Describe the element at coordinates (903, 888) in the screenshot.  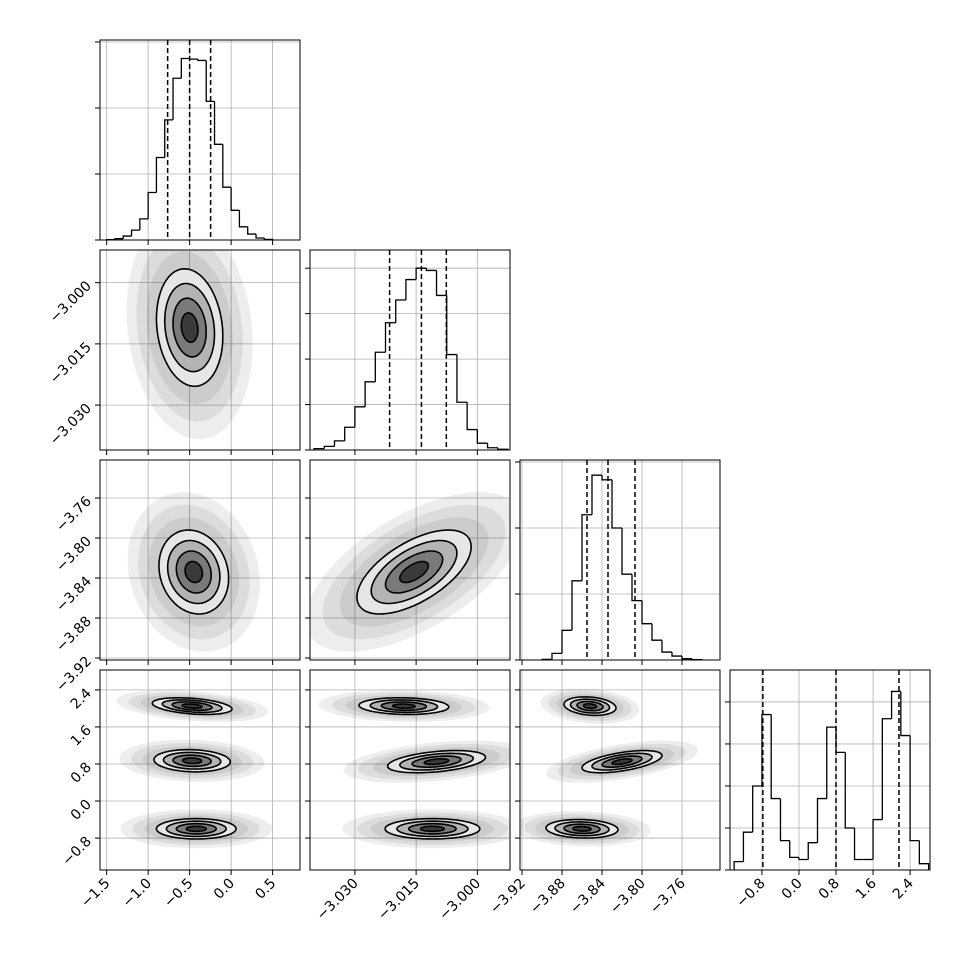
I see `x-tick-label: 2.4` at that location.